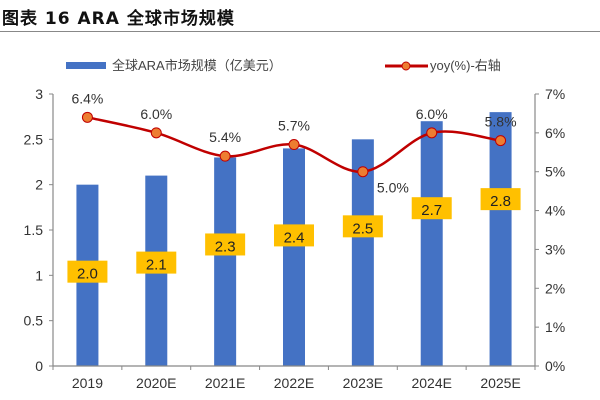 The height and width of the screenshot is (400, 600). Describe the element at coordinates (156, 265) in the screenshot. I see `bar-data-label: 2.1` at that location.